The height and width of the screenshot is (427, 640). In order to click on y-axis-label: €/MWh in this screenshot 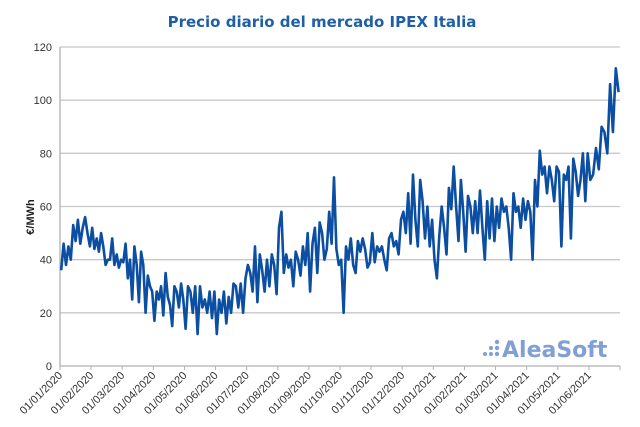, I will do `click(31, 217)`.